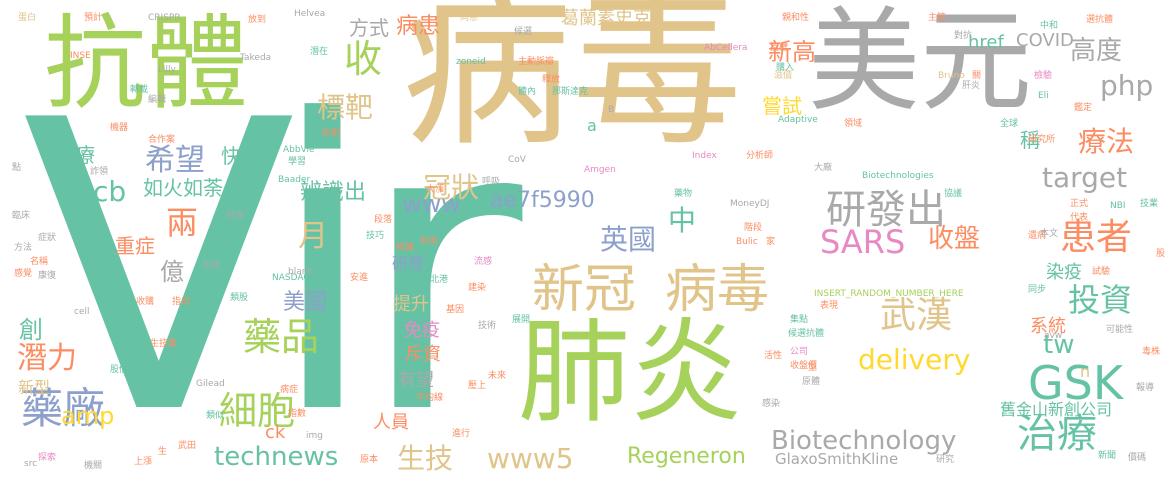 This screenshot has width=1175, height=482. Describe the element at coordinates (914, 359) in the screenshot. I see `word: delivery` at that location.